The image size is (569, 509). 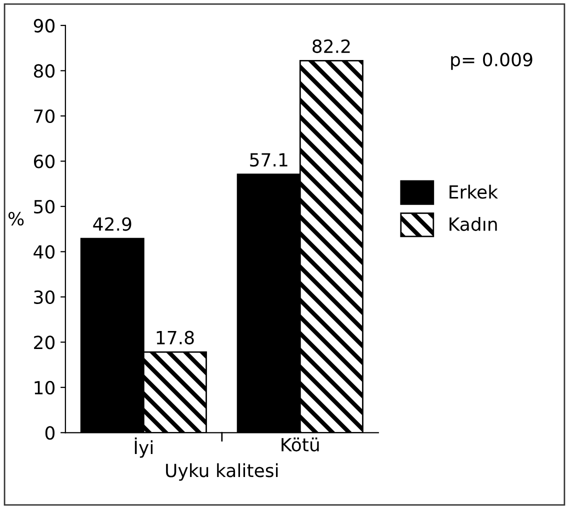 I want to click on data-label: 82.2, so click(x=331, y=46).